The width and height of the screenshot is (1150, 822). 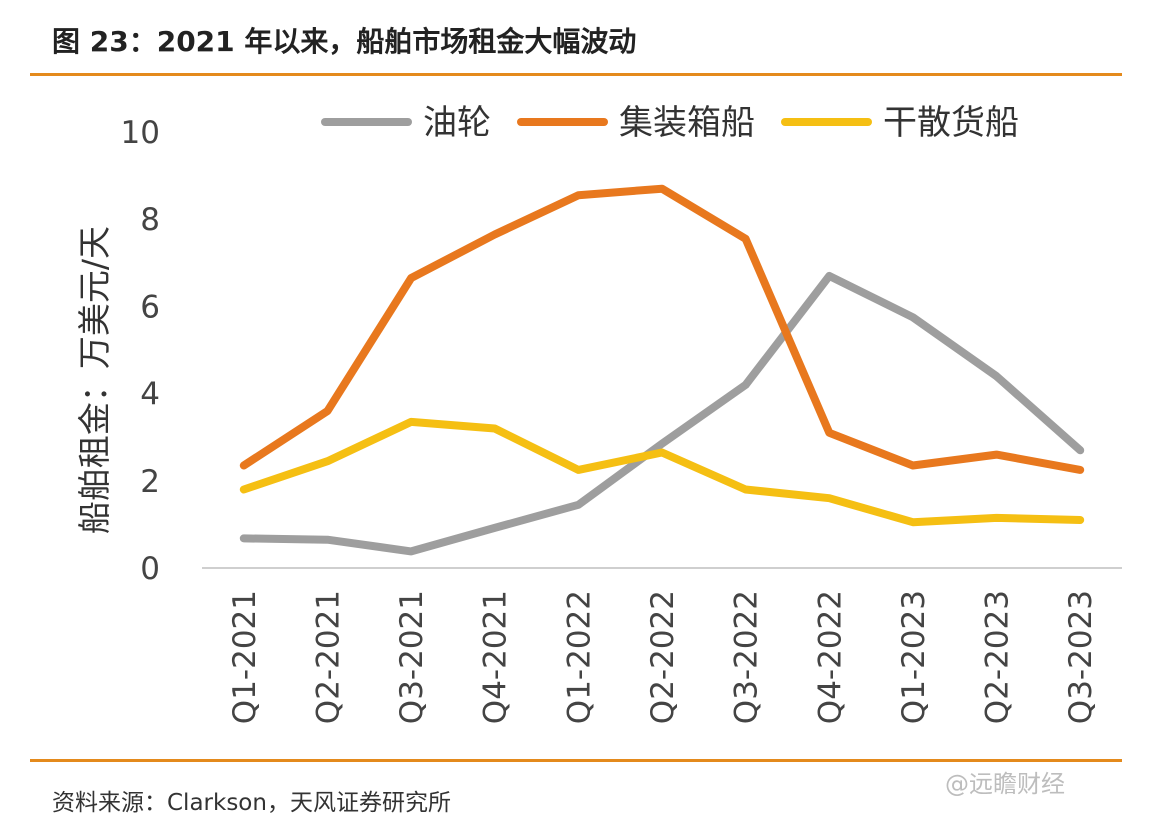 What do you see at coordinates (914, 657) in the screenshot?
I see `x-tick-label: Q1-2023` at bounding box center [914, 657].